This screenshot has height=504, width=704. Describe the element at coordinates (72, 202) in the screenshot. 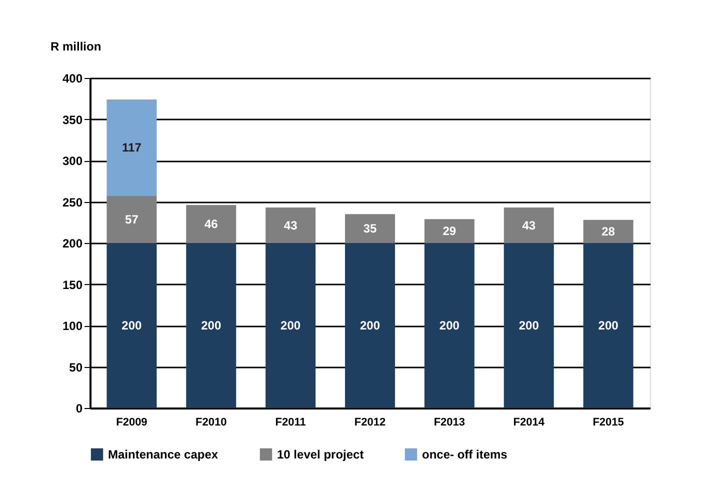

I see `y-tick-label: 250` at that location.